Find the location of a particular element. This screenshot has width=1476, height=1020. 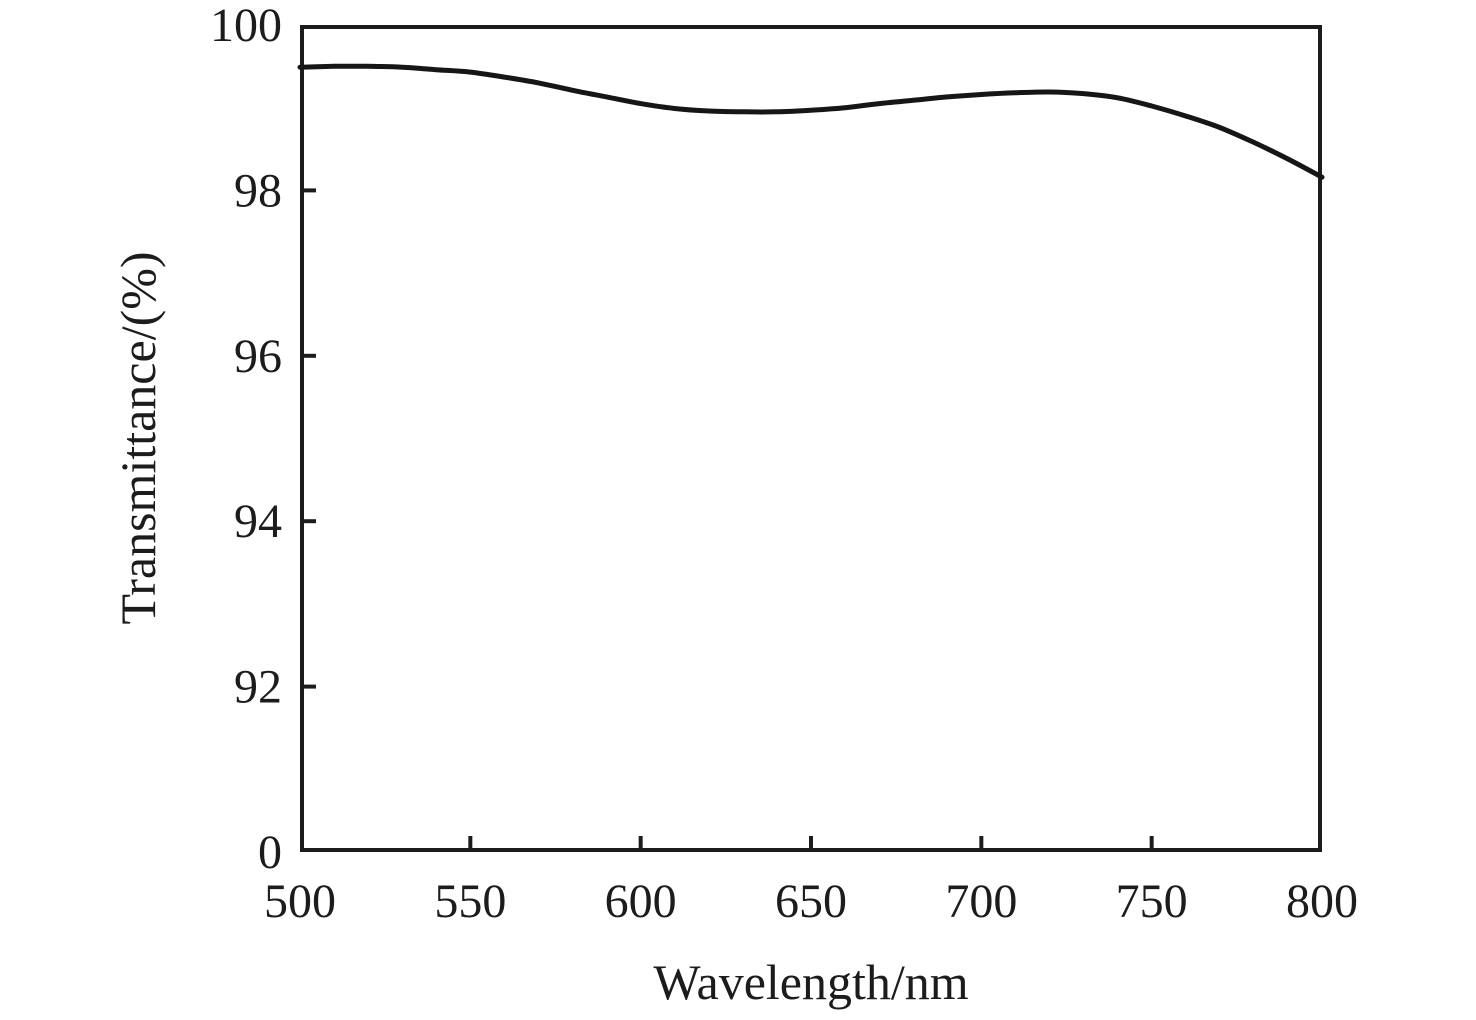

x-tick-label: 600 is located at coordinates (641, 901).